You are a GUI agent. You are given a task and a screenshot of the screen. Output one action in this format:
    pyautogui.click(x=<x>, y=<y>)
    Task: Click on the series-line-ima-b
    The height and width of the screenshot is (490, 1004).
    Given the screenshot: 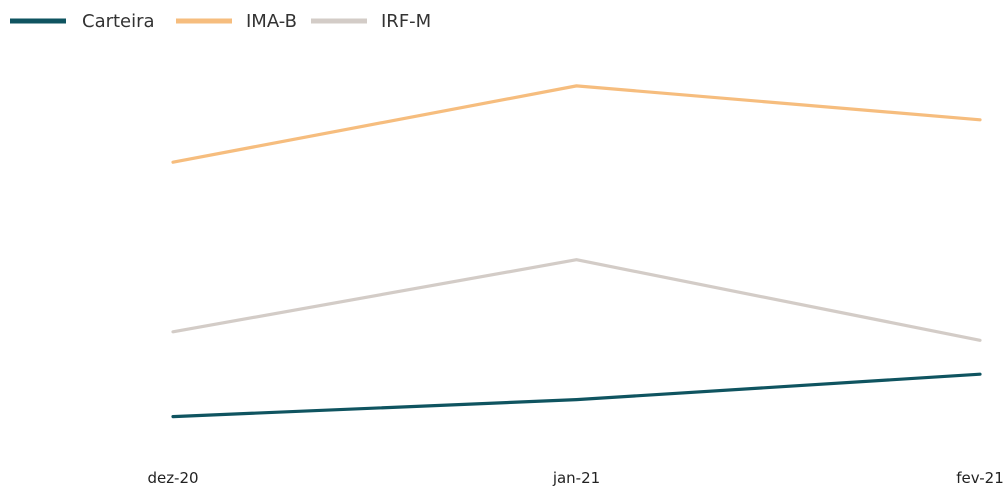 What is the action you would take?
    pyautogui.click(x=576, y=124)
    